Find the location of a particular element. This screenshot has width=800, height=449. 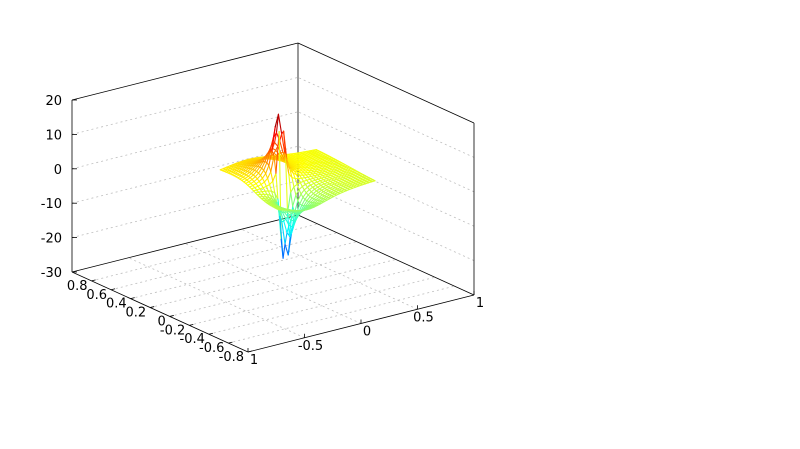

z-tick-label: 10 is located at coordinates (53, 135).